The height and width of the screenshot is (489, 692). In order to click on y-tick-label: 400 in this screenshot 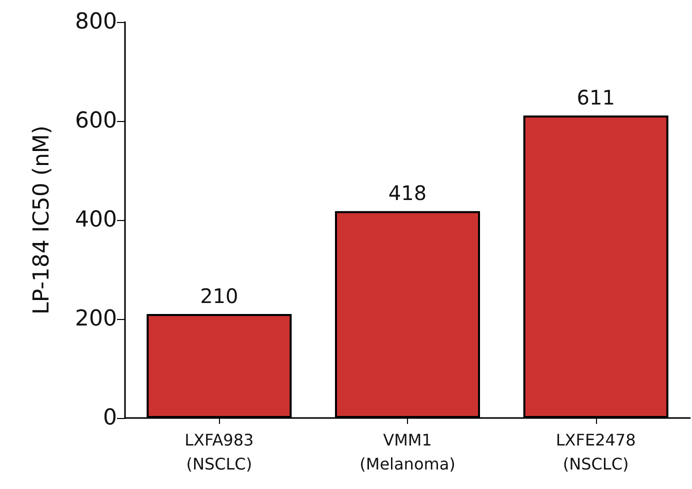, I will do `click(96, 220)`.